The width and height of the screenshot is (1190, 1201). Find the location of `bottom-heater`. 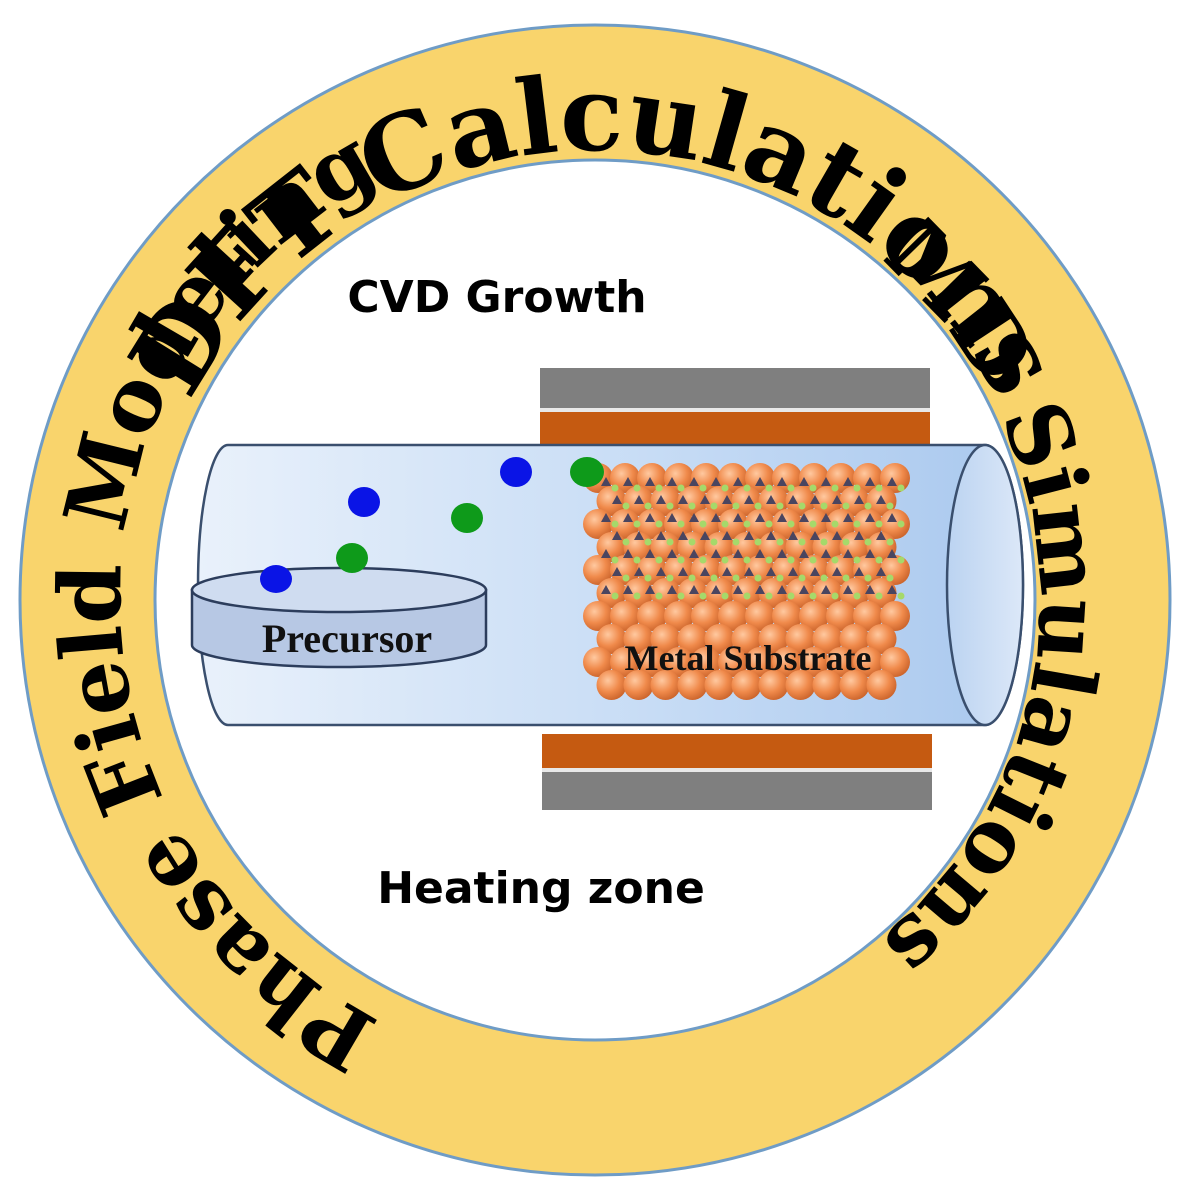

bottom-heater is located at coordinates (737, 772).